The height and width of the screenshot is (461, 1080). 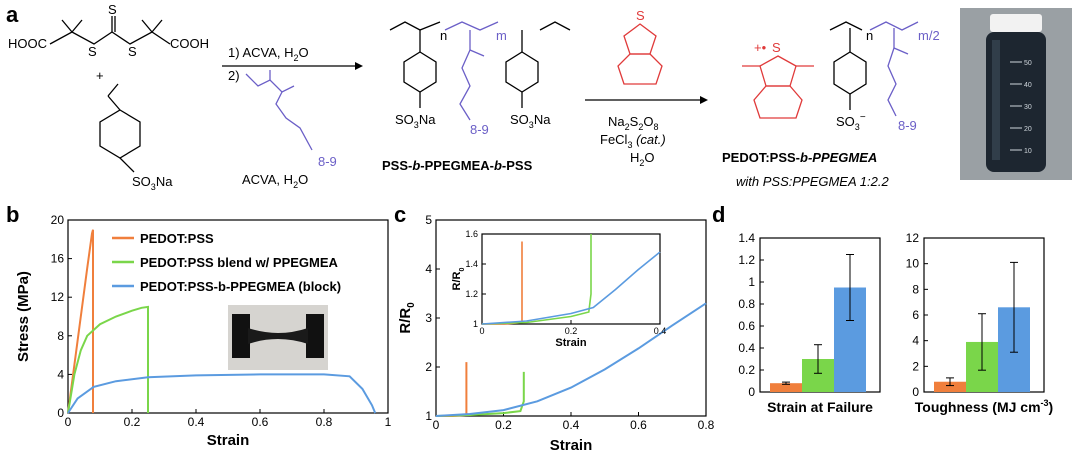 What do you see at coordinates (275, 181) in the screenshot?
I see `monomer-conditions: ACVA, H2O` at bounding box center [275, 181].